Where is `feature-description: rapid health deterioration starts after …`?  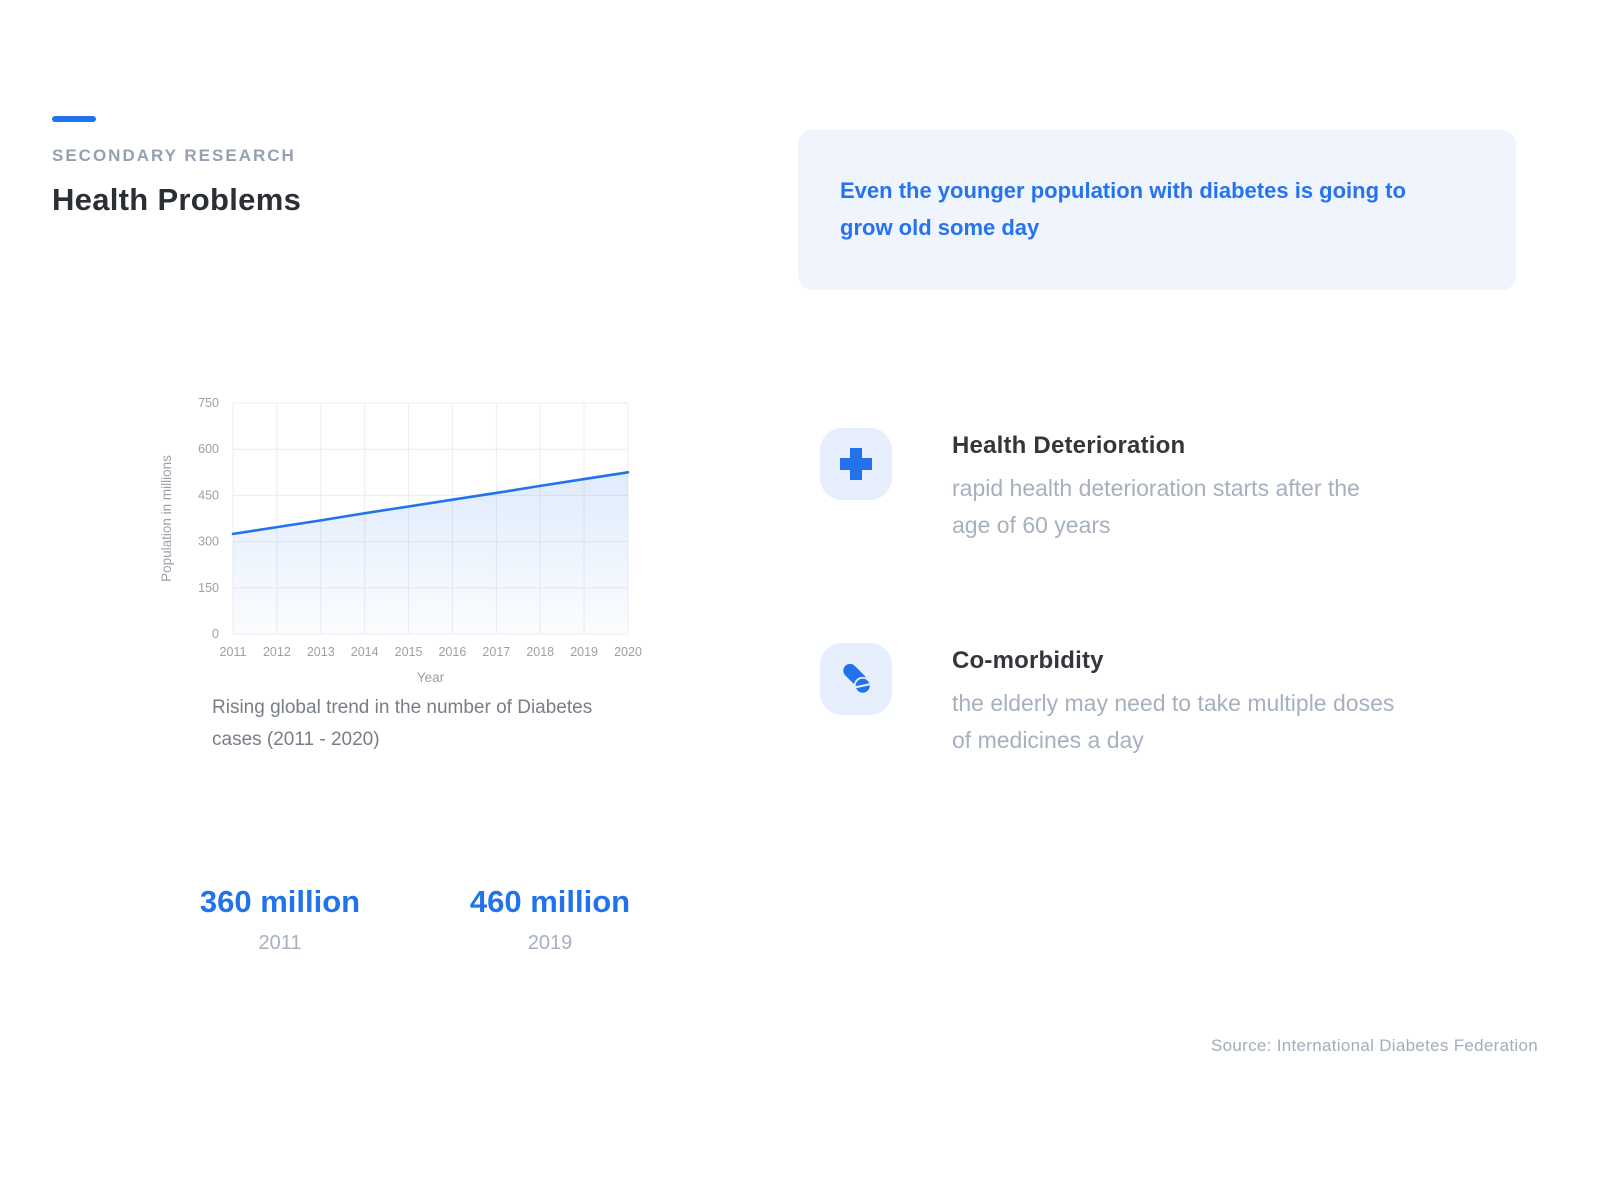
feature-description: rapid health deterioration starts after … is located at coordinates (1156, 506).